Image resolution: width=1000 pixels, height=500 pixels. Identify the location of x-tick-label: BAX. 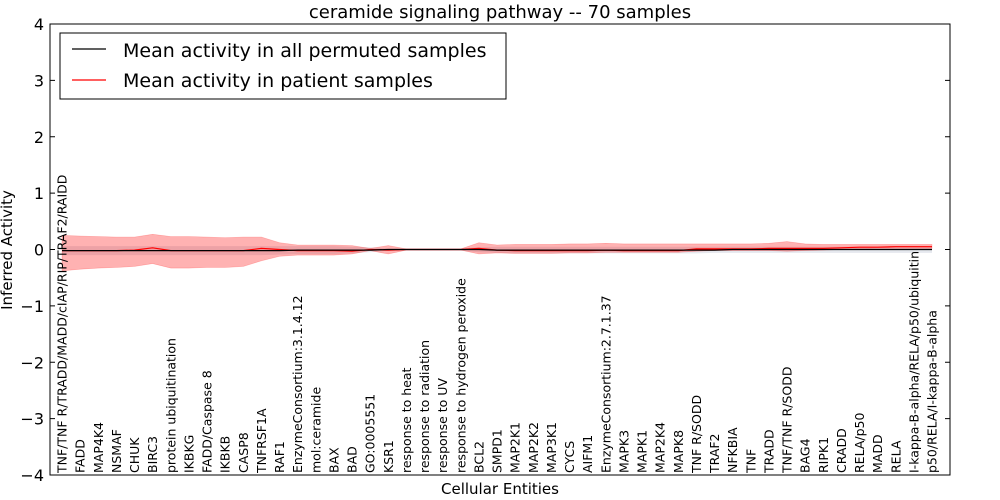
(333, 460).